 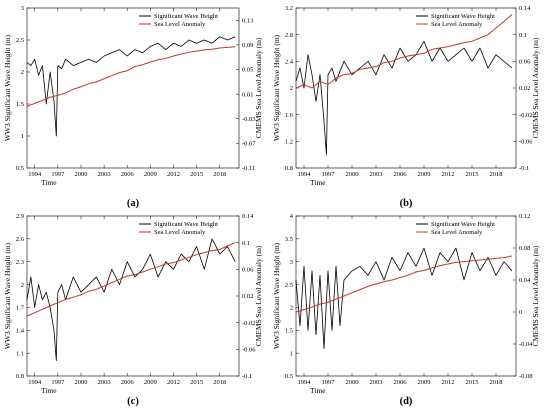 I want to click on y-left-tick-label: 3, so click(x=22, y=8).